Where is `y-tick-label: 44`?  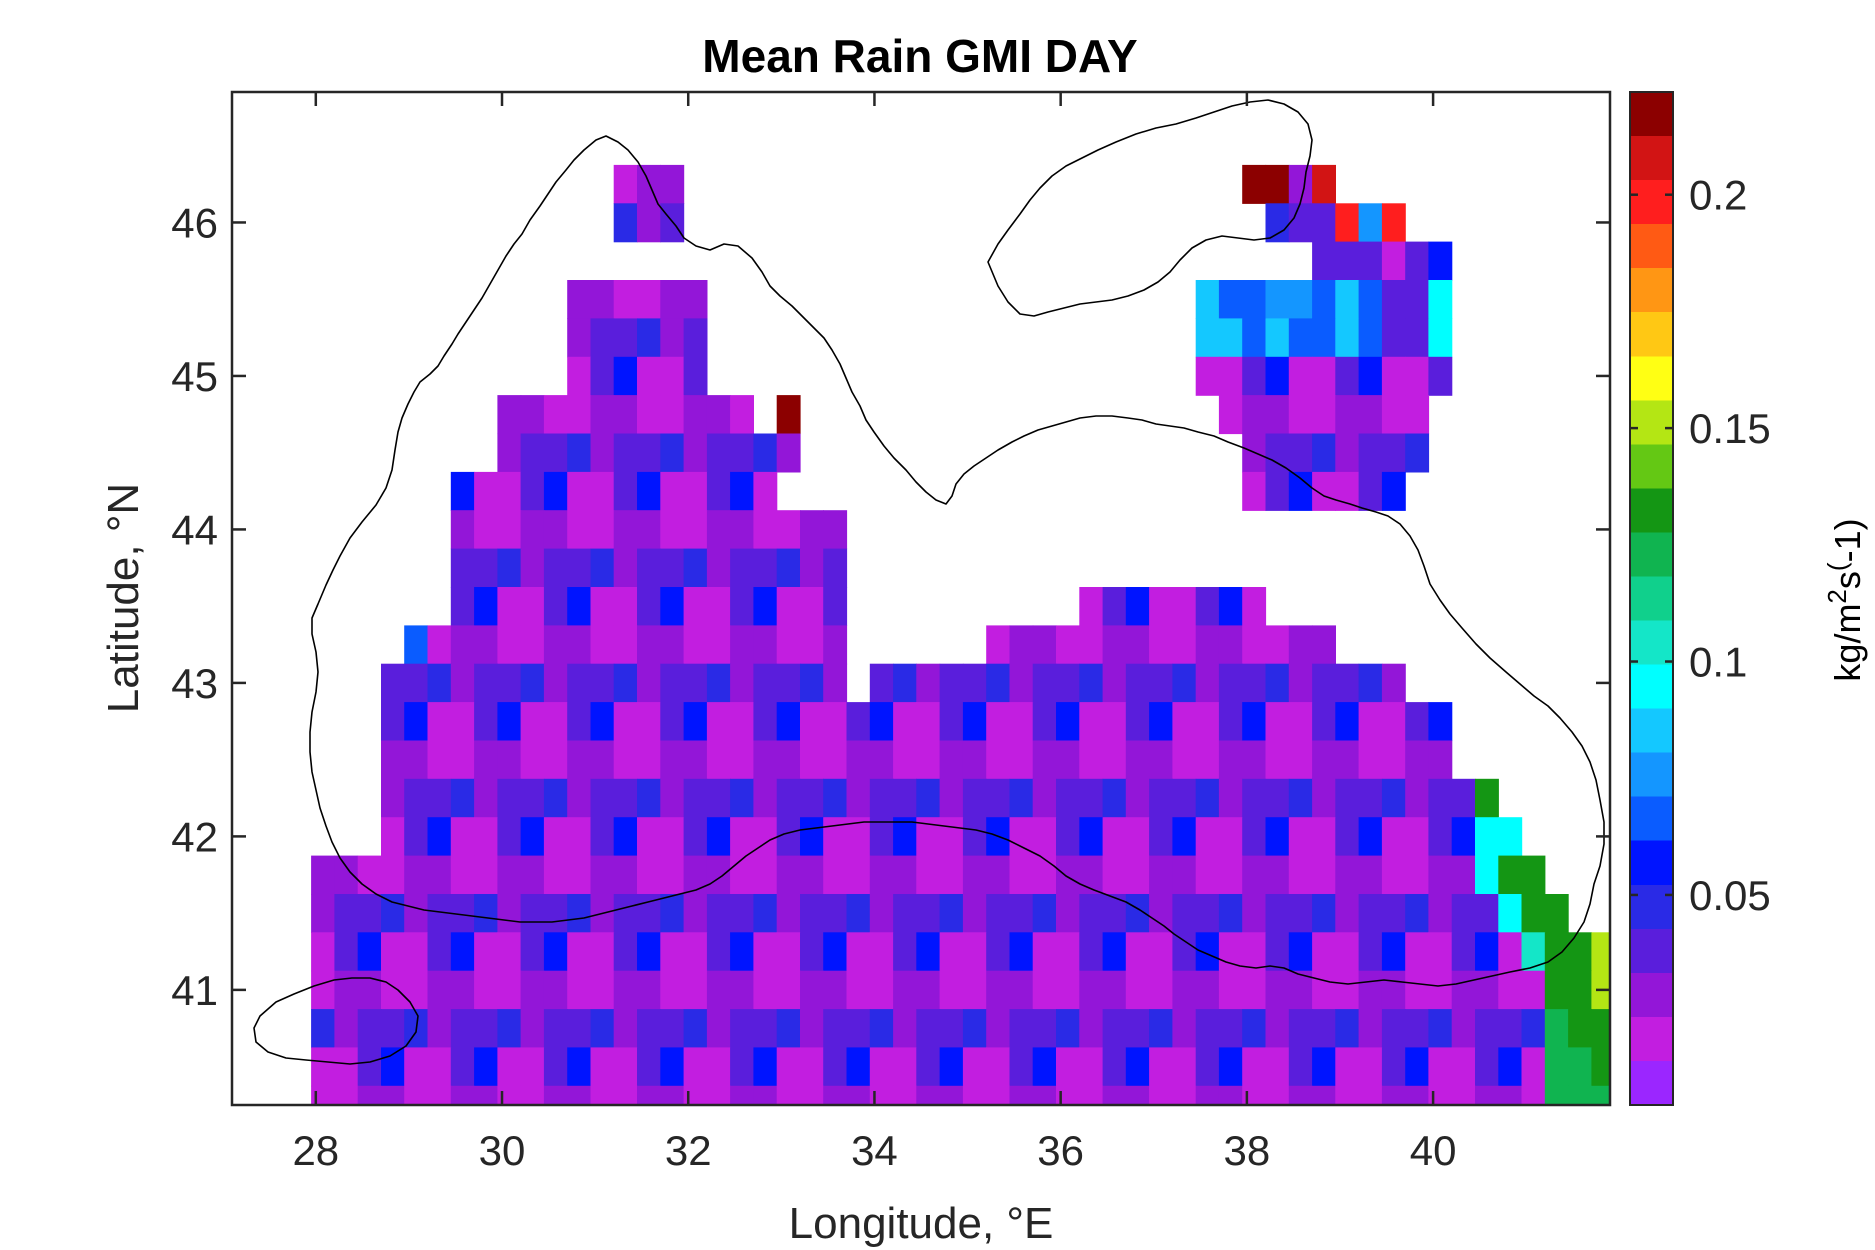 y-tick-label: 44 is located at coordinates (194, 529).